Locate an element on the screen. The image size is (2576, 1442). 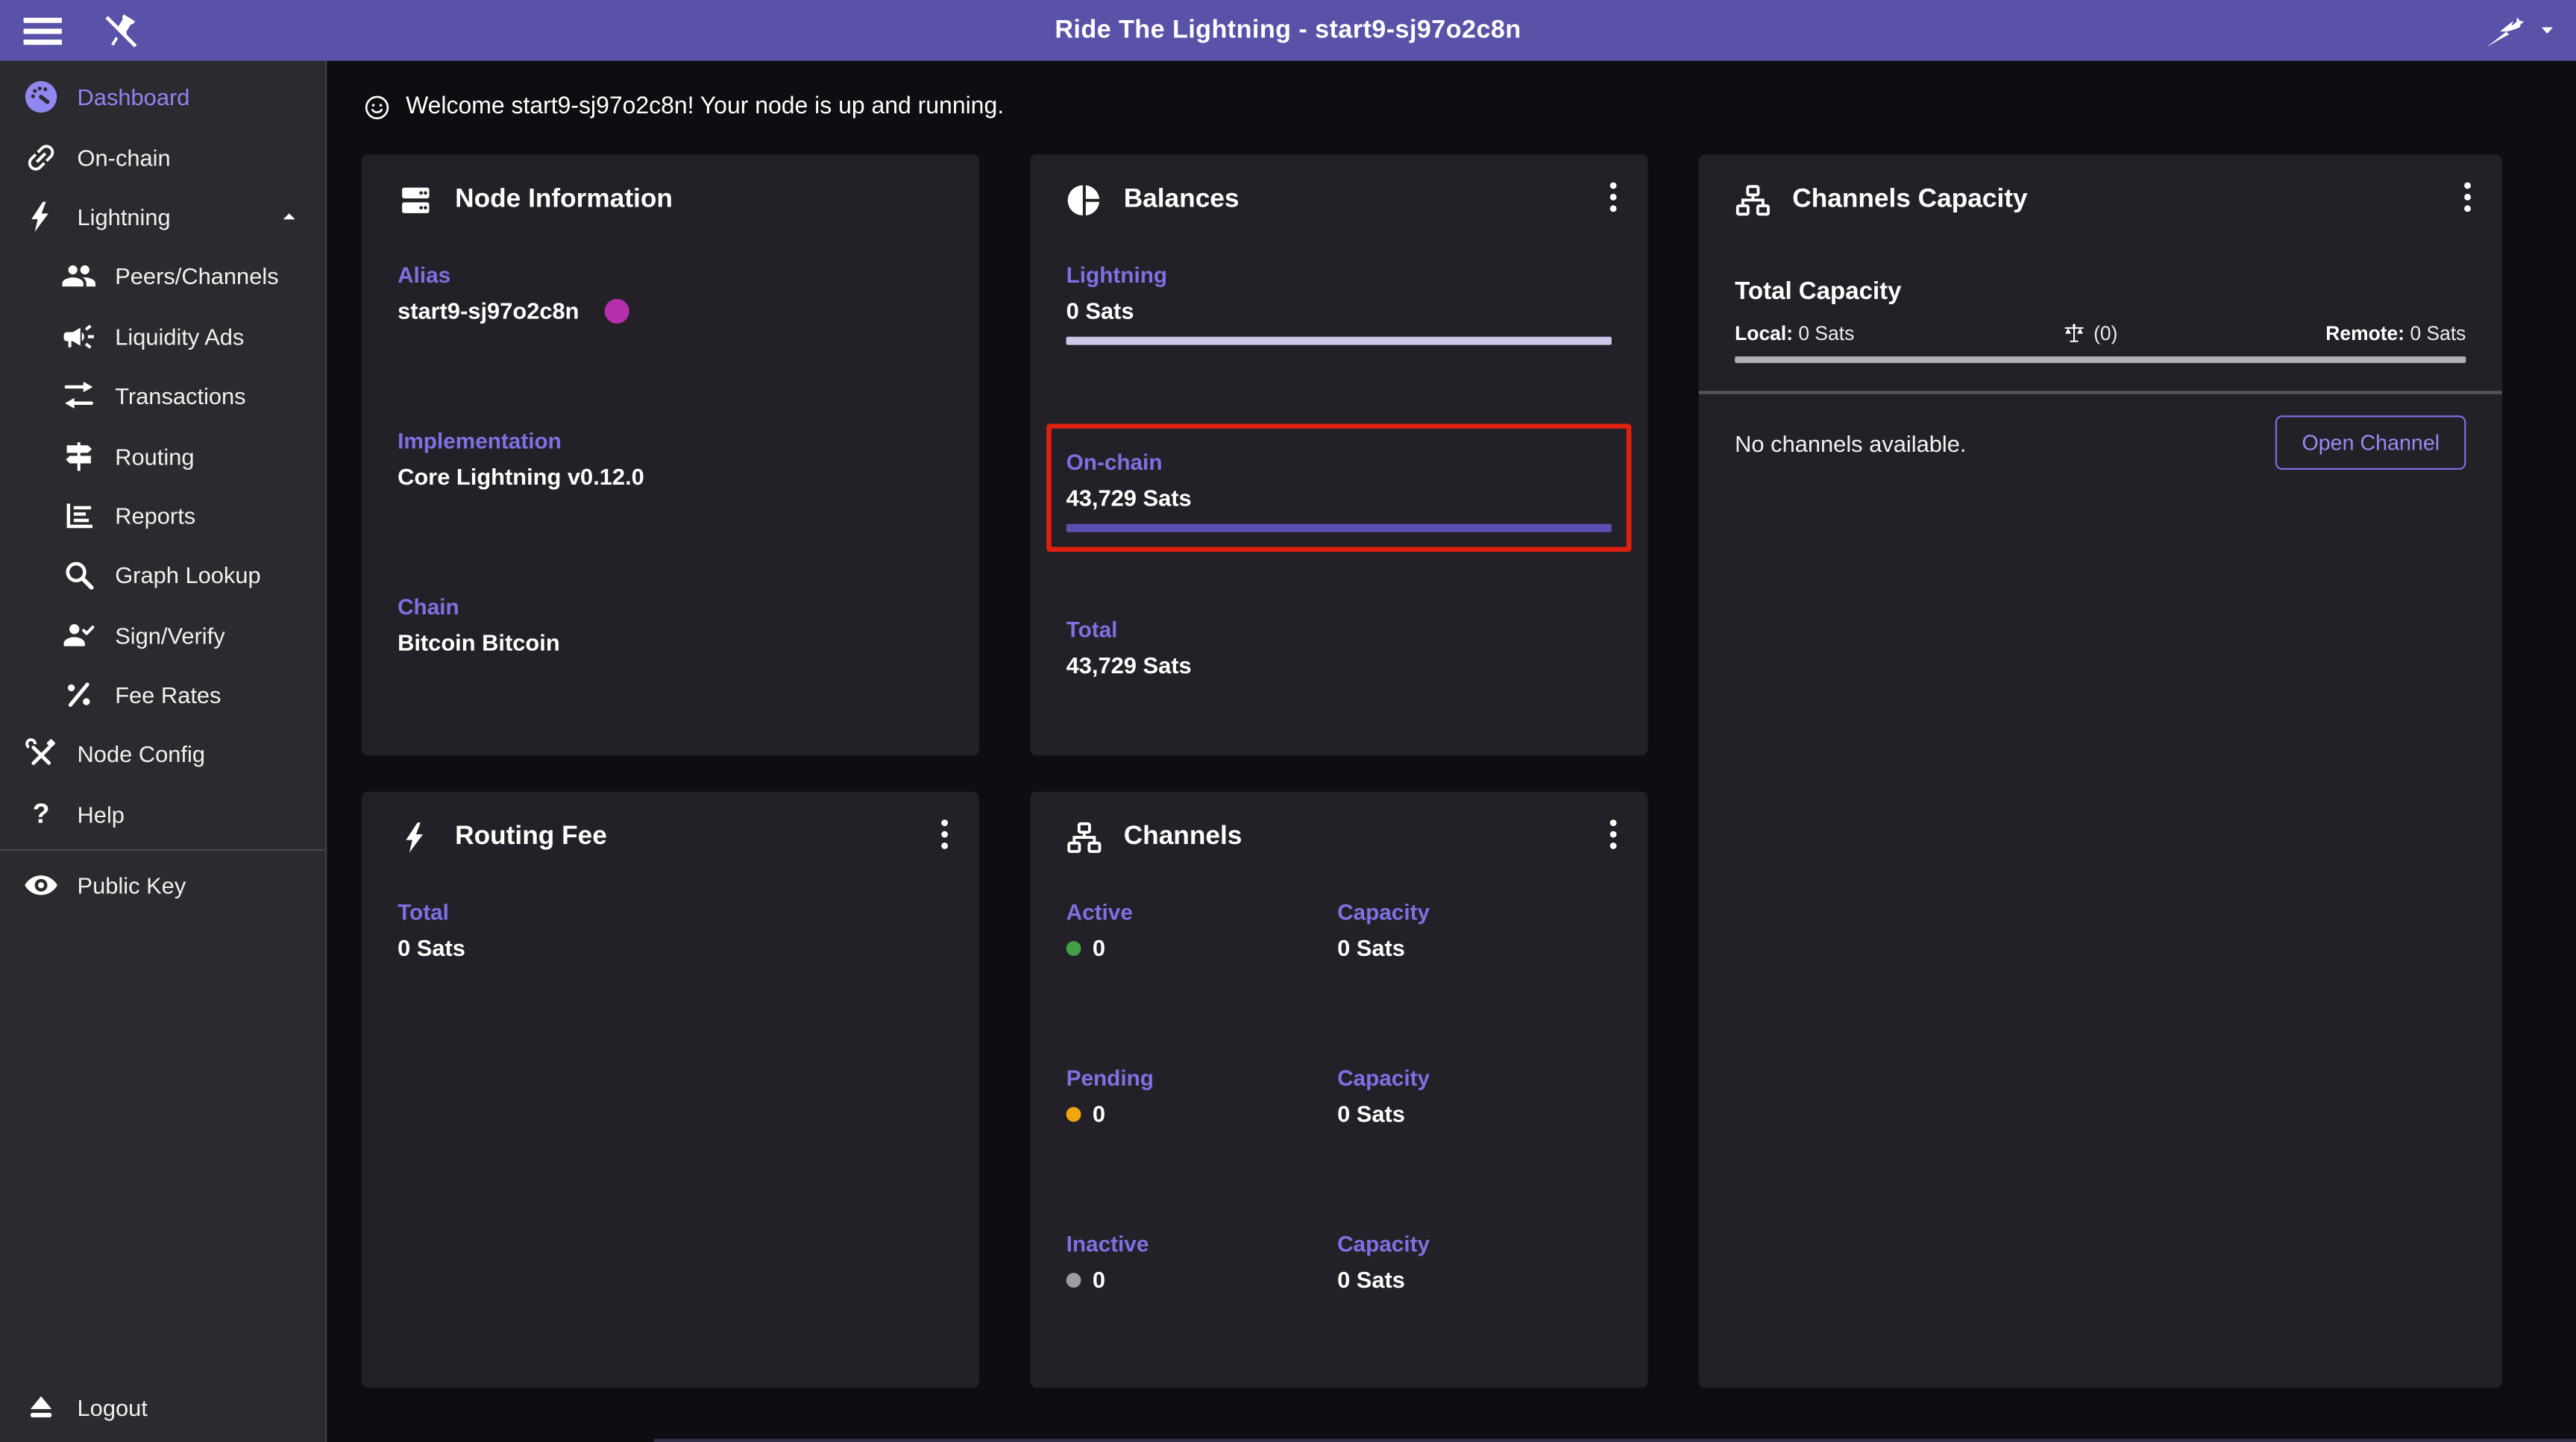
eject-icon is located at coordinates (41, 1407).